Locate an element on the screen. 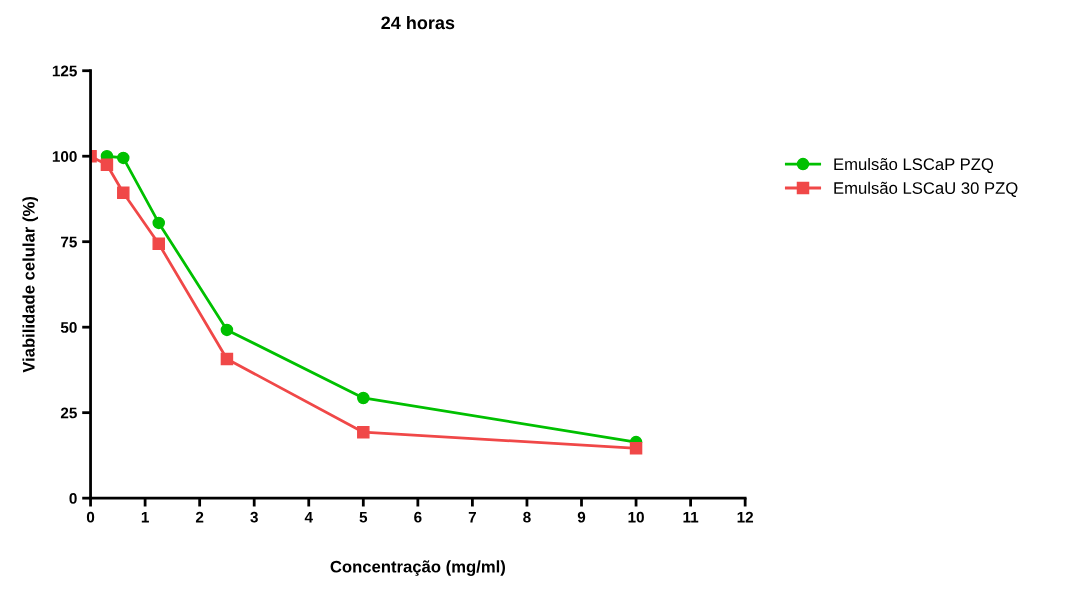  x-tick-label: 0 is located at coordinates (90, 517).